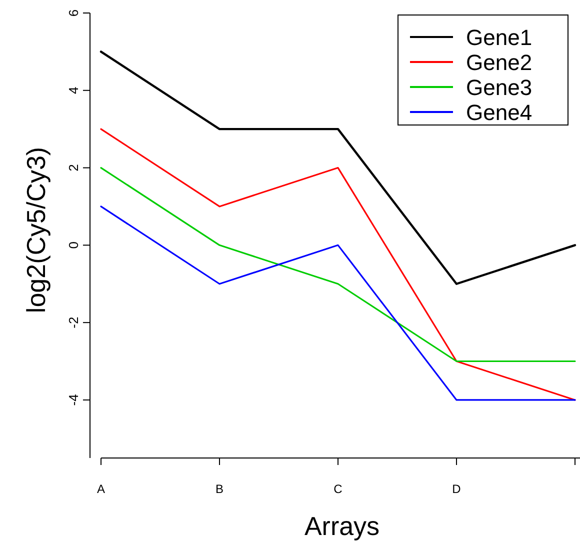 This screenshot has height=541, width=580. Describe the element at coordinates (499, 37) in the screenshot. I see `legend-label: Gene1` at that location.